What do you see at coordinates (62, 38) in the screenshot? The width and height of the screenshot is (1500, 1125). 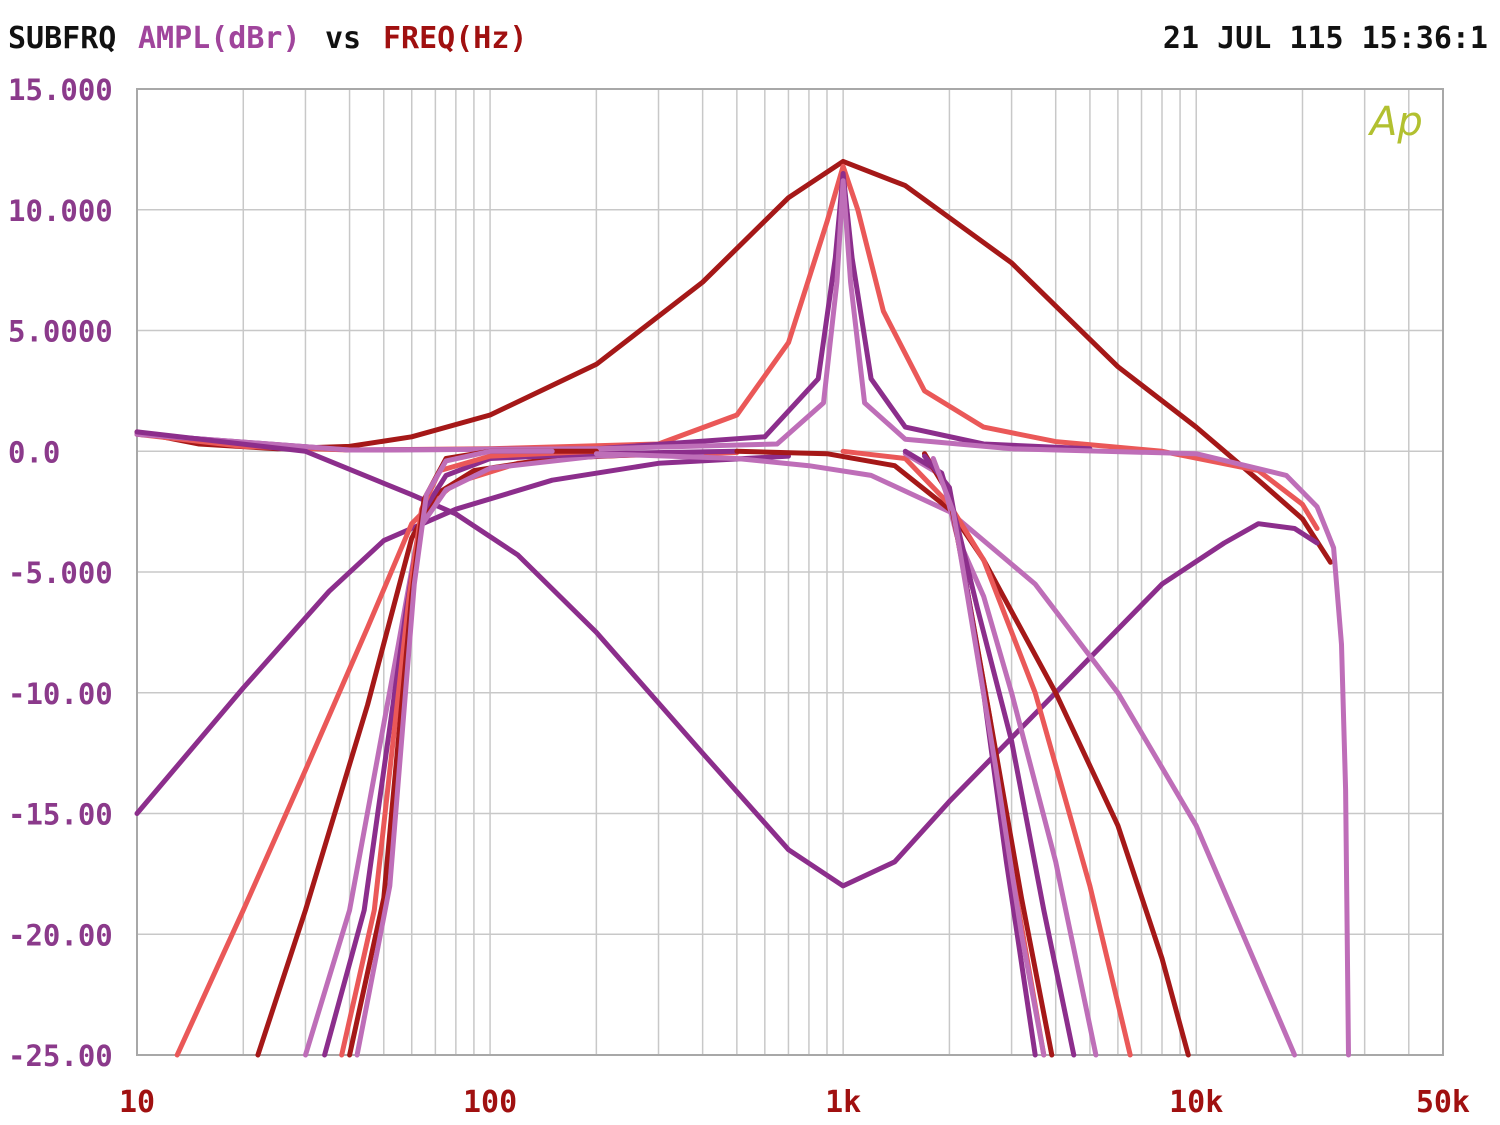 I see `header-sweep-name: SUBFRQ` at bounding box center [62, 38].